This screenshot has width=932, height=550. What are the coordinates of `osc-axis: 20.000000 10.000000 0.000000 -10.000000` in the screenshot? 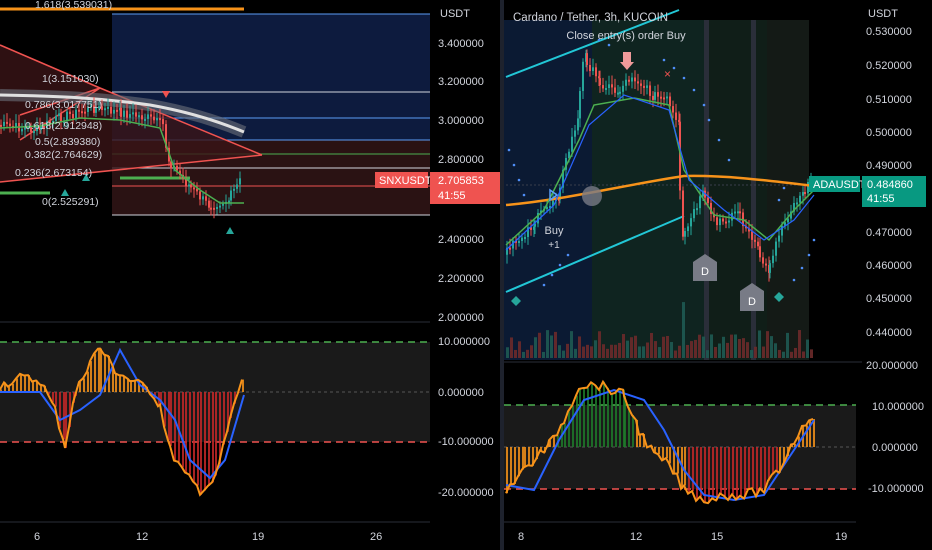 It's located at (895, 427).